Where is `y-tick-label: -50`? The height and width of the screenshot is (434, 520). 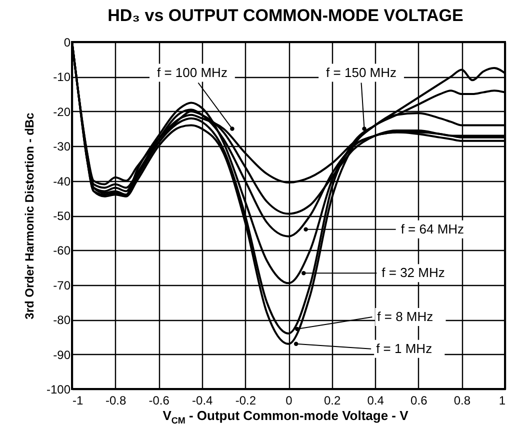 y-tick-label: -50 is located at coordinates (62, 216).